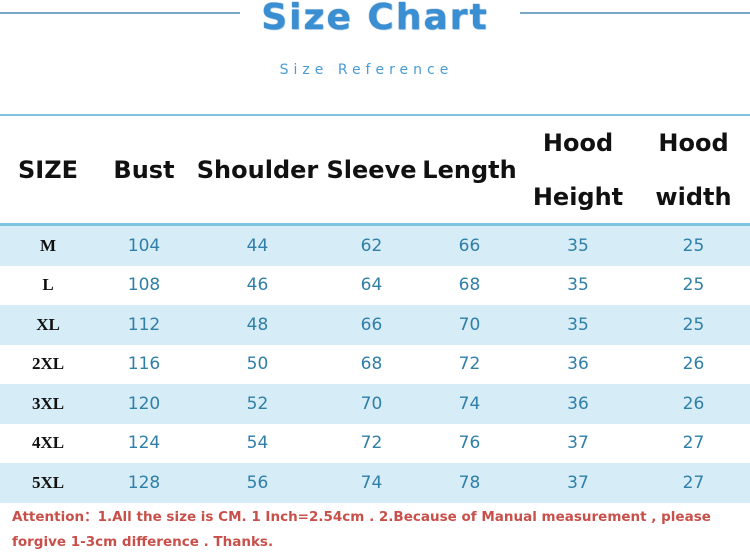 This screenshot has height=557, width=750. I want to click on value-cell: 78, so click(469, 482).